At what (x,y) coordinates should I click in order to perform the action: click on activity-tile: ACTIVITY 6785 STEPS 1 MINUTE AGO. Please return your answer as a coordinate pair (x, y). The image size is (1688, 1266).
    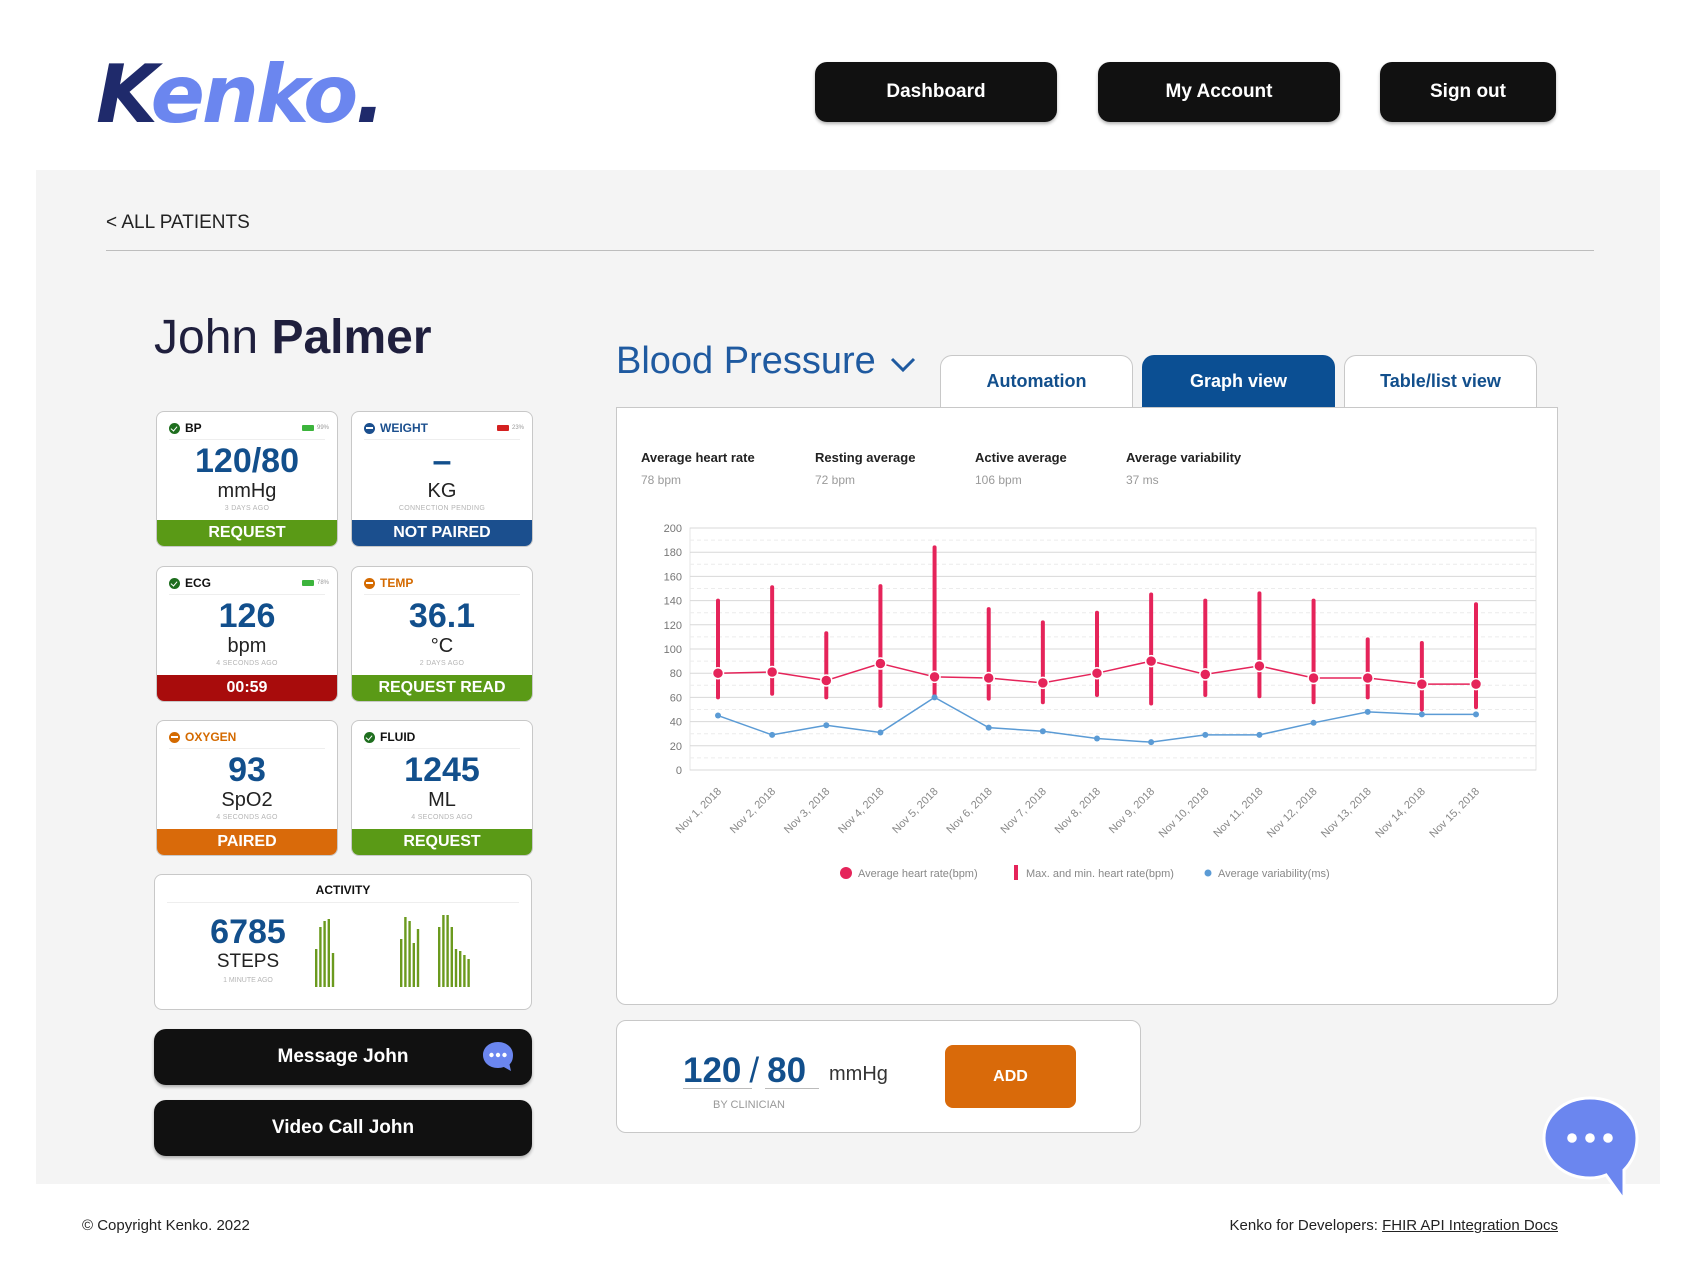
    Looking at the image, I should click on (343, 942).